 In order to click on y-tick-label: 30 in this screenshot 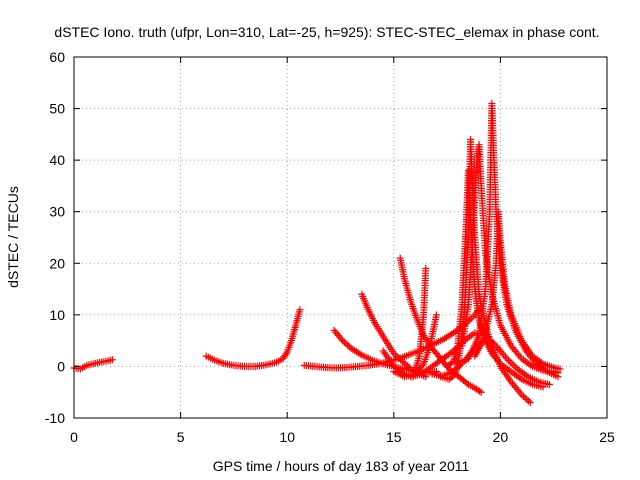, I will do `click(57, 212)`.